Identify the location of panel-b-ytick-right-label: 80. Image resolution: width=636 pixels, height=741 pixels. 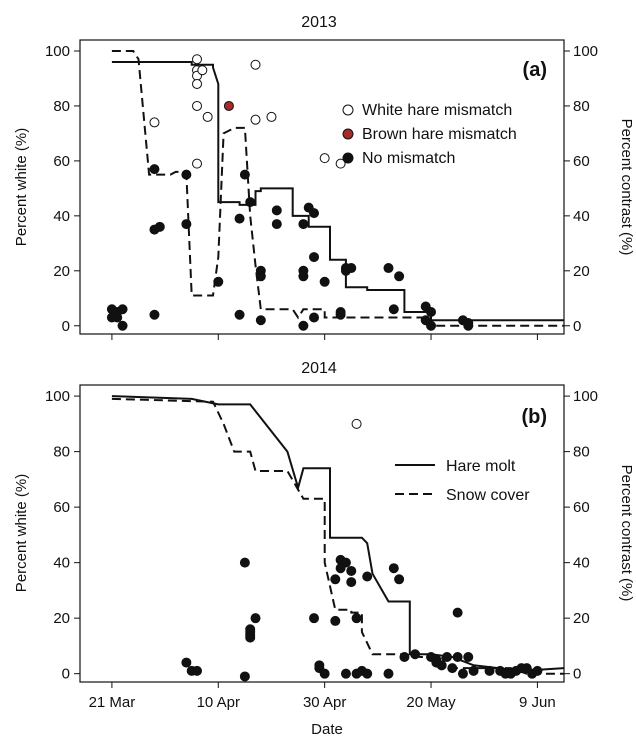
(581, 452).